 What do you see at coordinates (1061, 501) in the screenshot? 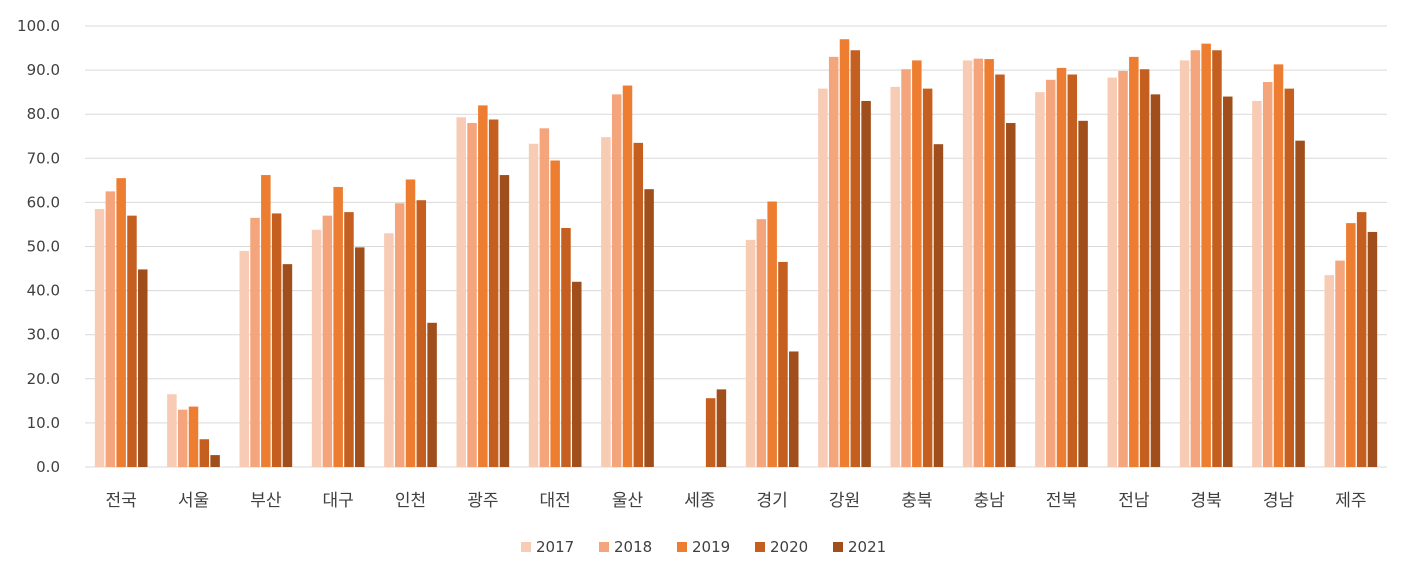
I see `x-category-label: 전북` at bounding box center [1061, 501].